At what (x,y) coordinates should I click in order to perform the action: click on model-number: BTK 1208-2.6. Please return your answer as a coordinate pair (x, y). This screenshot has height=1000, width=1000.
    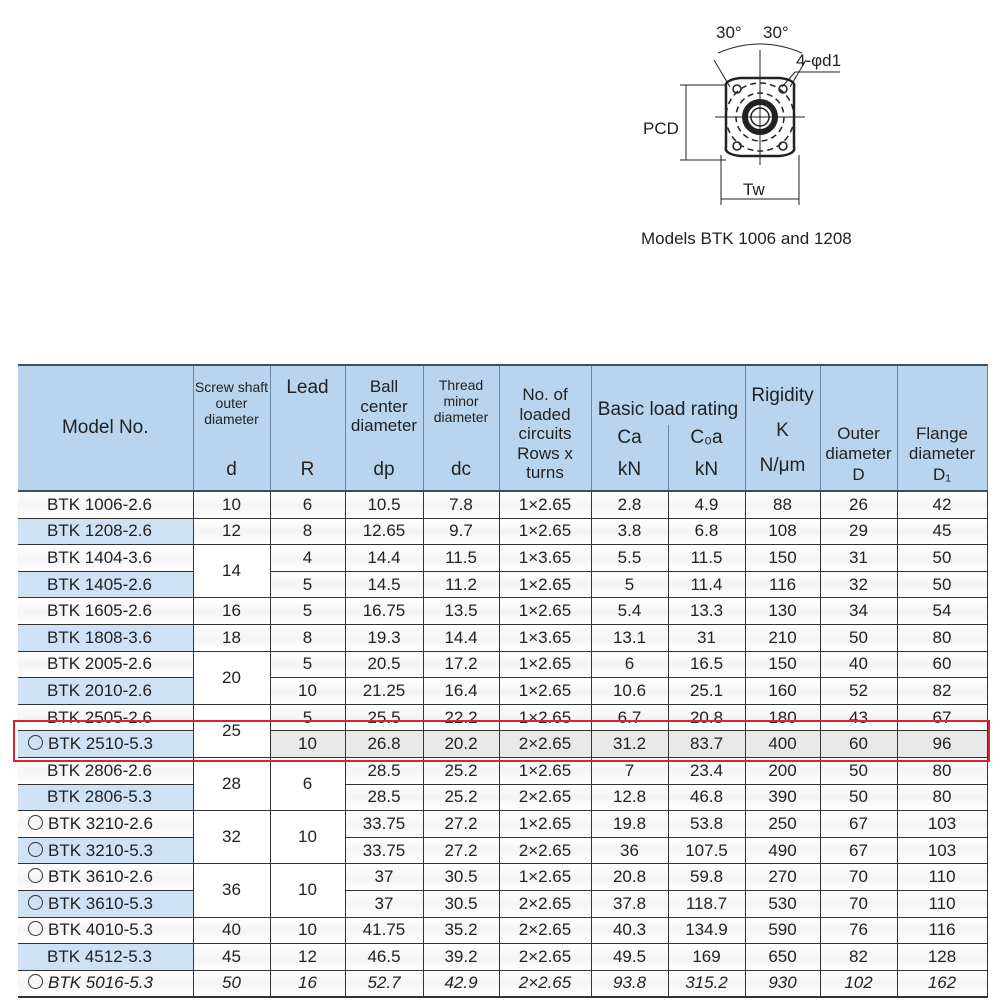
    Looking at the image, I should click on (99, 531).